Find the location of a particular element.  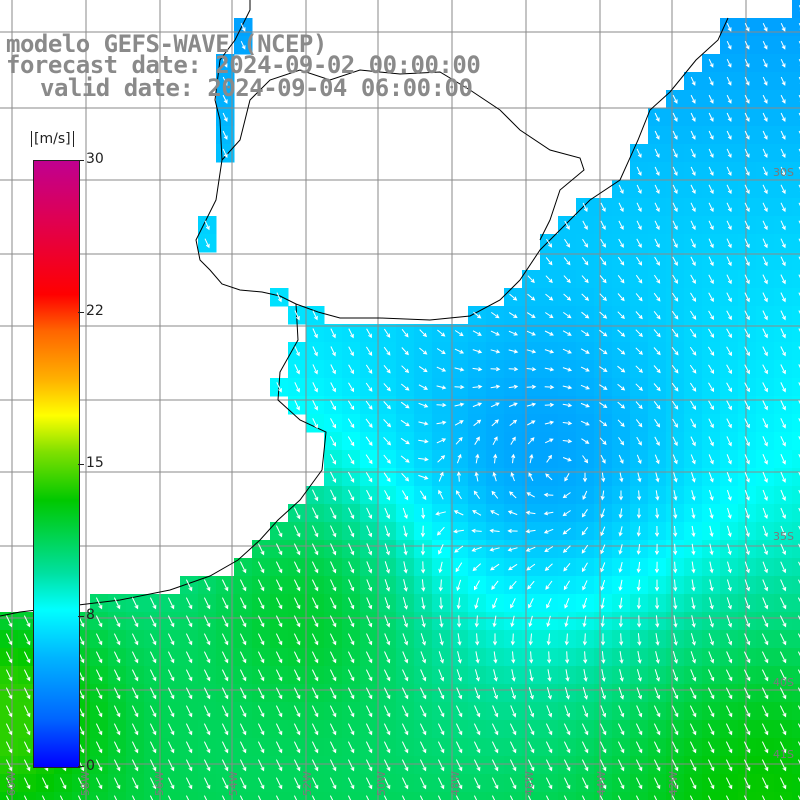

title-forecast-date: forecast date: 2024-09-02 00:00:00 is located at coordinates (243, 65).